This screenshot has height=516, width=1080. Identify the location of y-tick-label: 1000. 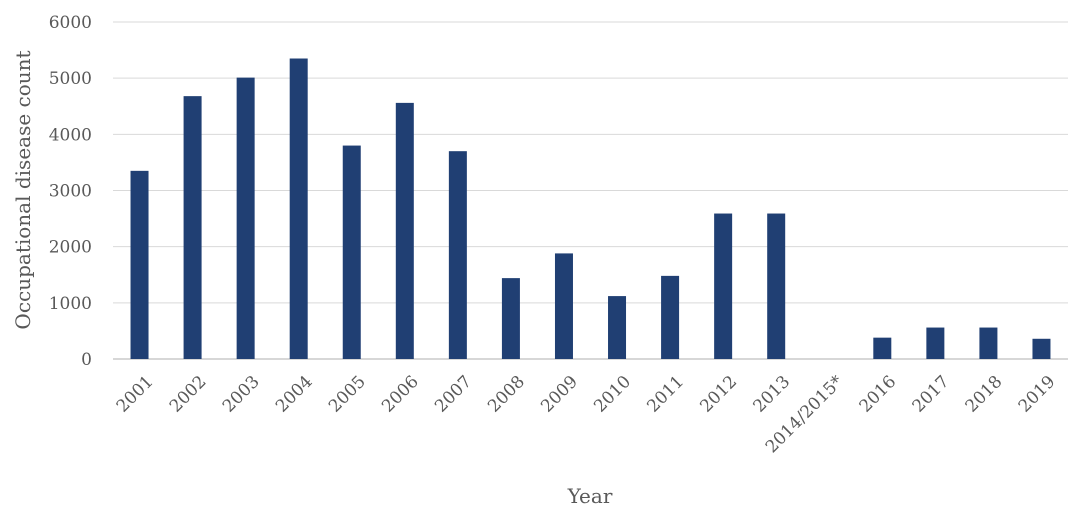
(70, 304).